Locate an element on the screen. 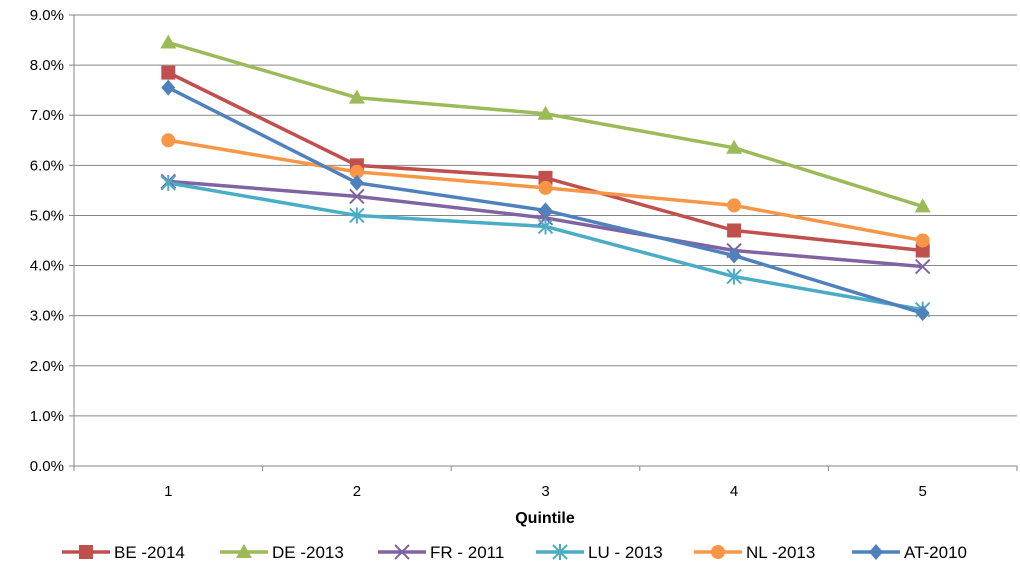 Image resolution: width=1020 pixels, height=567 pixels. legend-label: BE -2014 is located at coordinates (149, 552).